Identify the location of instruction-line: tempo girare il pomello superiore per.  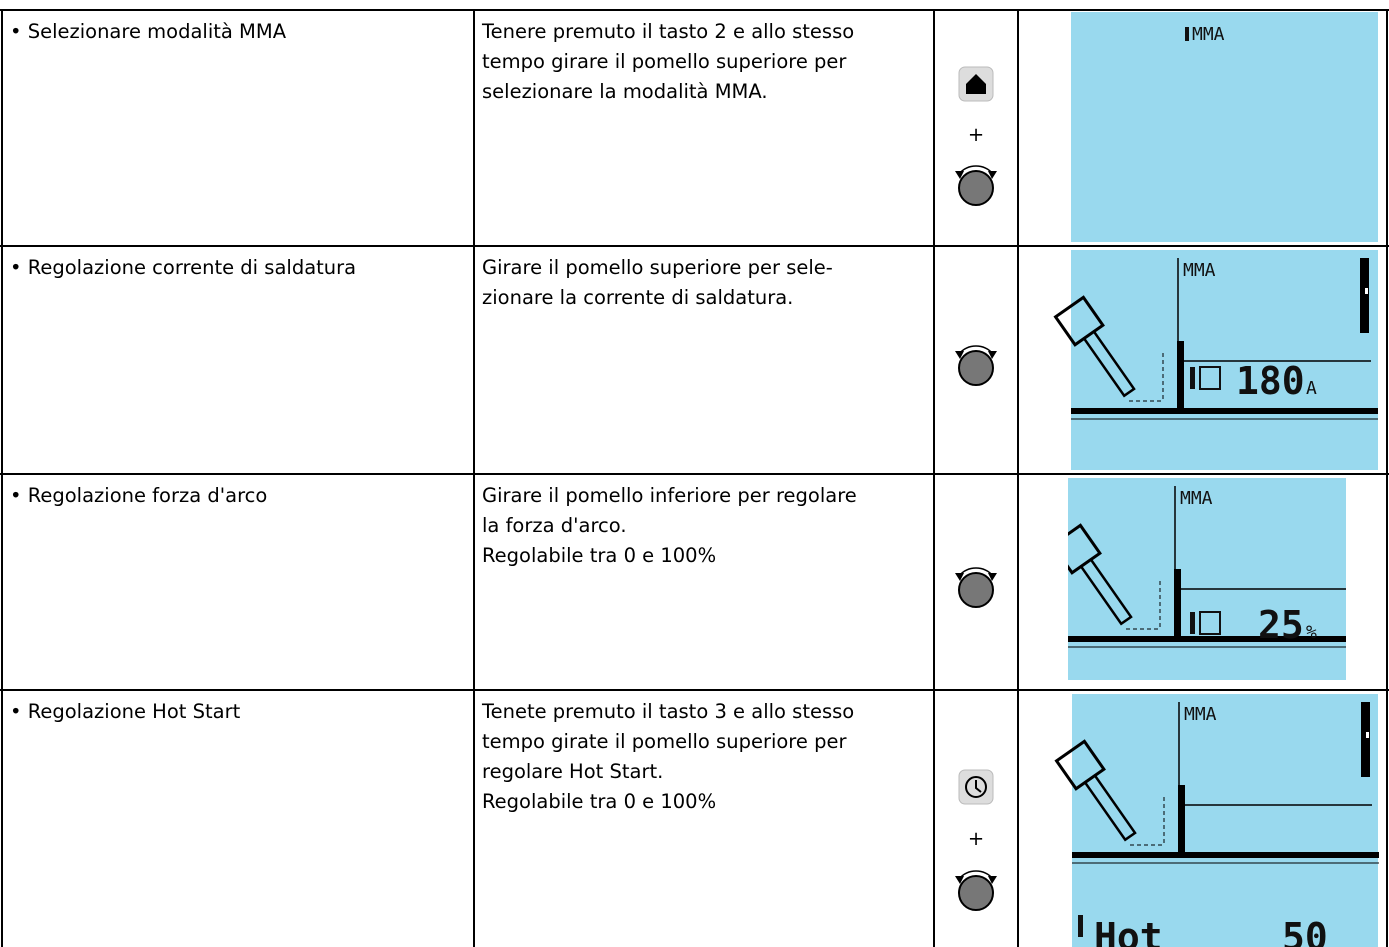
(664, 61).